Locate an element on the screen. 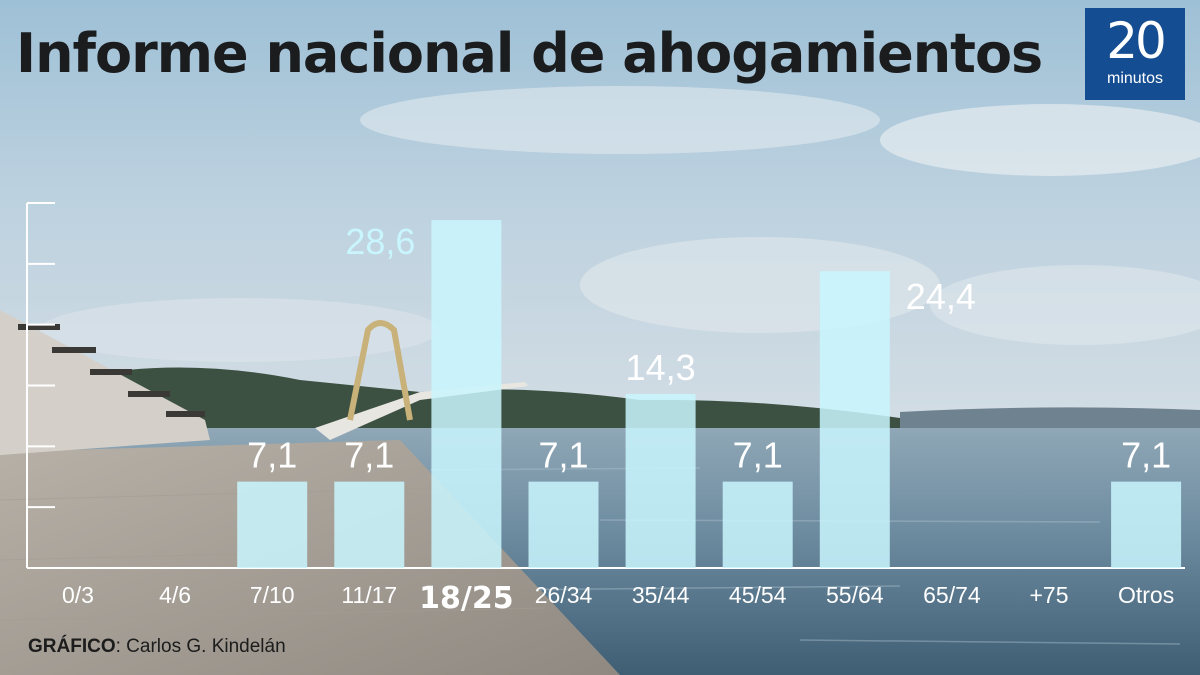  brand-logo: 20 minutos is located at coordinates (1135, 54).